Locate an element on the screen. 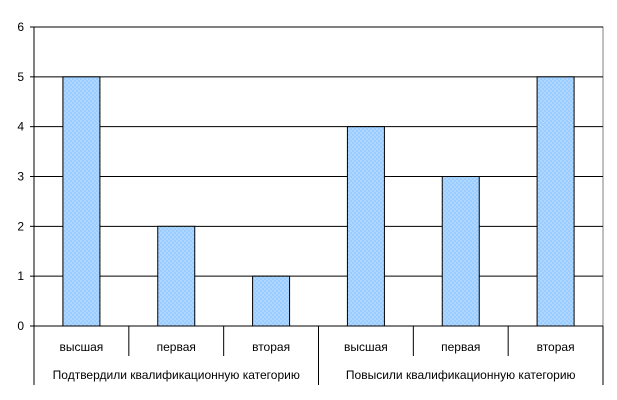 The image size is (617, 400). y-tick-label: 3 is located at coordinates (20, 177).